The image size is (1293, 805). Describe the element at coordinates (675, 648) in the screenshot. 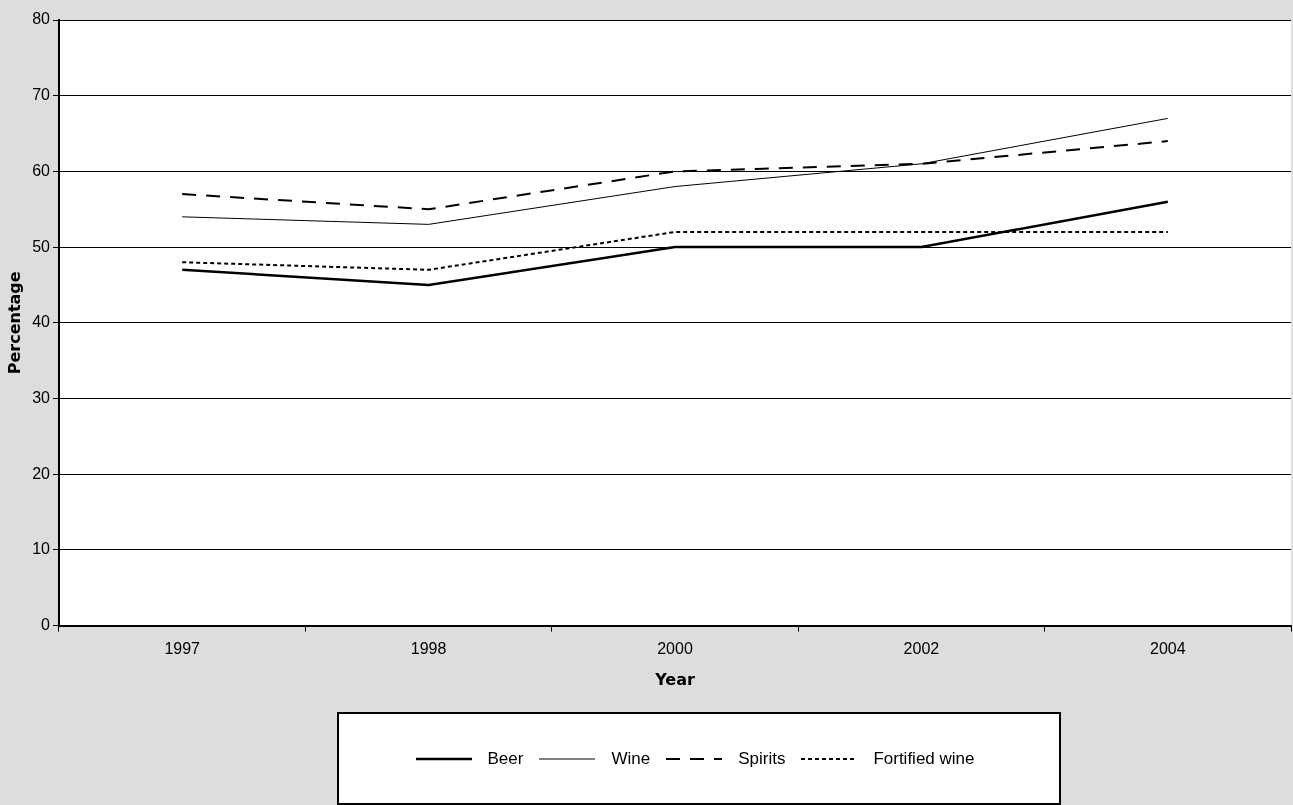

I see `x-tick-label: 2000` at that location.